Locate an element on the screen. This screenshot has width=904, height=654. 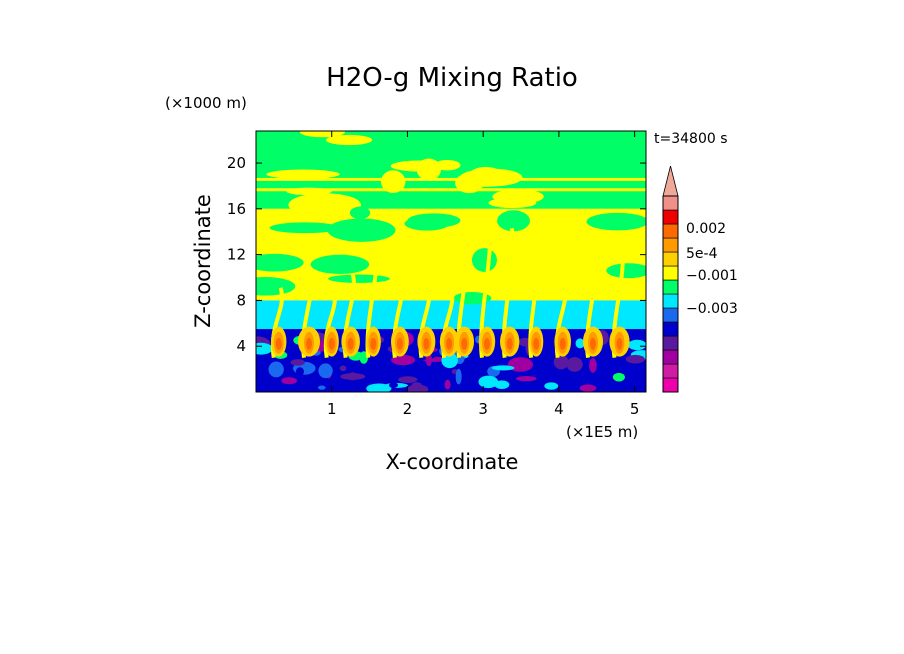
plumes is located at coordinates (450, 290).